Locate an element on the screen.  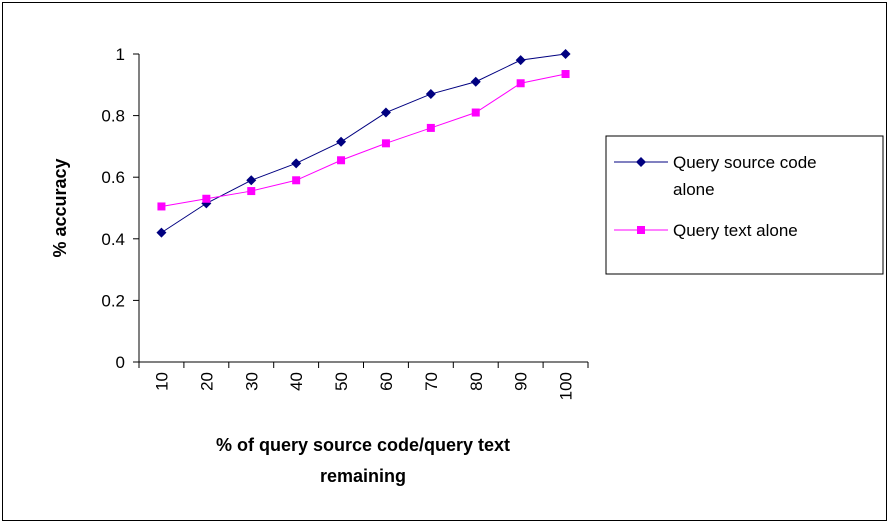
legend-box is located at coordinates (744, 205).